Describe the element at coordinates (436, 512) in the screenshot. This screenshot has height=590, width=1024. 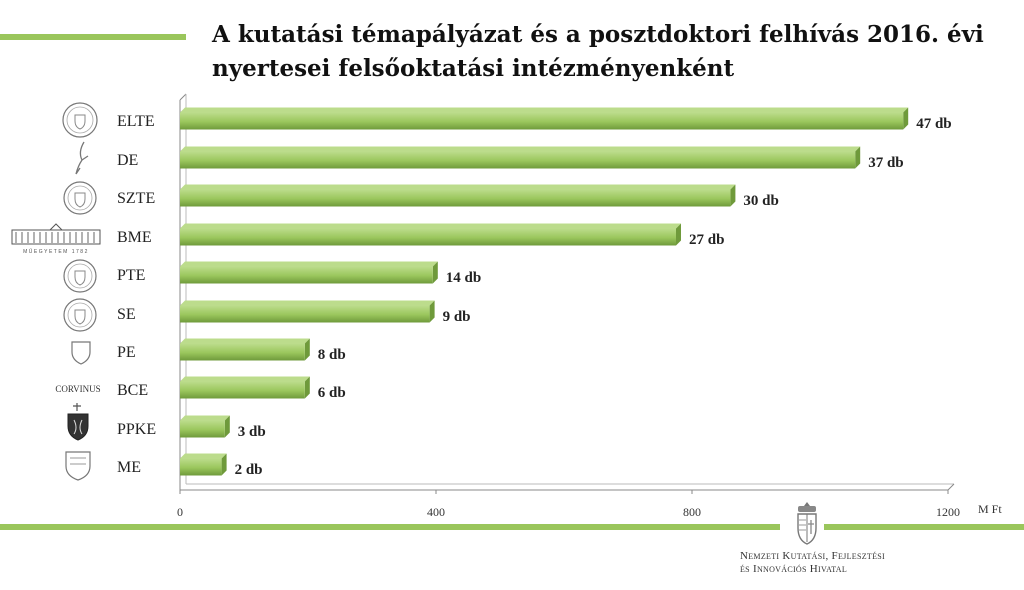
I see `x-tick-label: 400` at that location.